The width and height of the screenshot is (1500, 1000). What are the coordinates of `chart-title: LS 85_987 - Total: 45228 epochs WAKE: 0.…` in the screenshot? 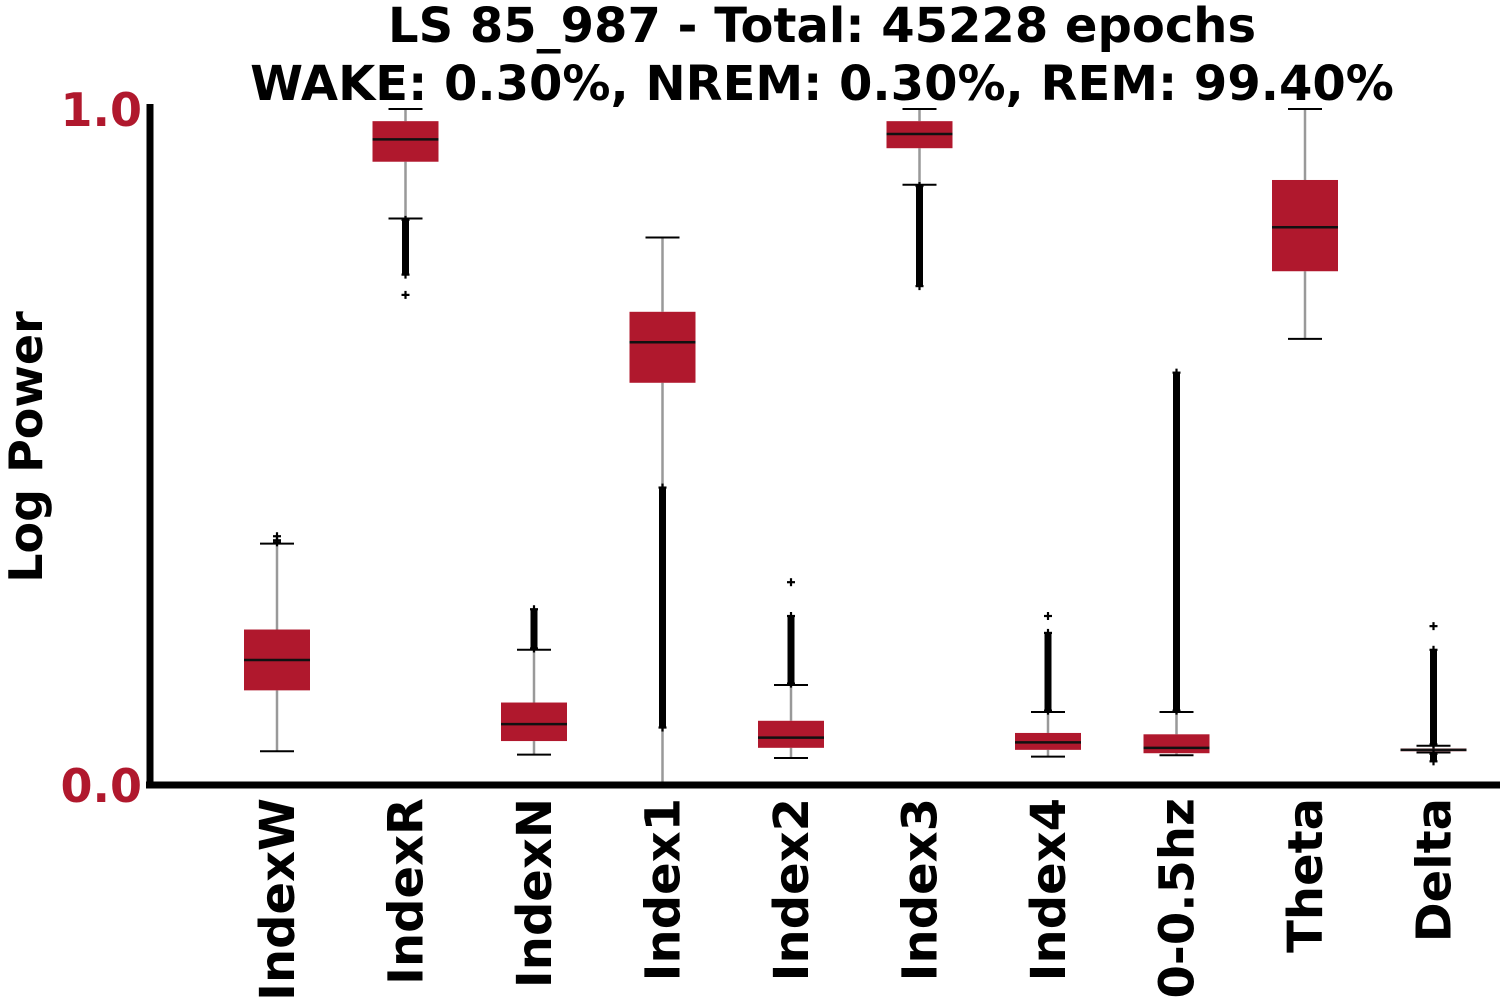 It's located at (822, 56).